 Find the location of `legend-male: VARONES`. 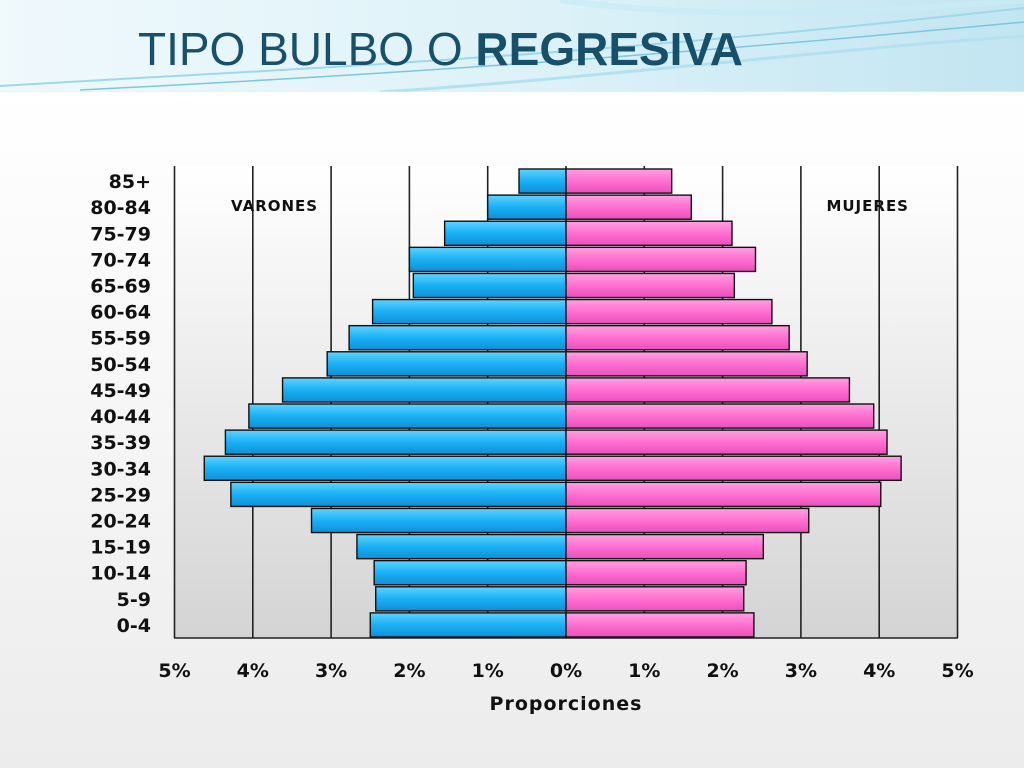

legend-male: VARONES is located at coordinates (274, 206).